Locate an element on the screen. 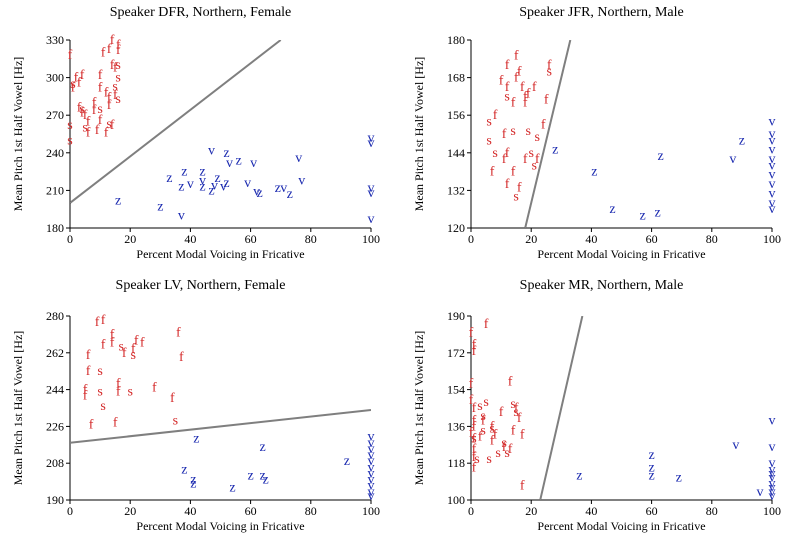  fit-line is located at coordinates (220, 426).